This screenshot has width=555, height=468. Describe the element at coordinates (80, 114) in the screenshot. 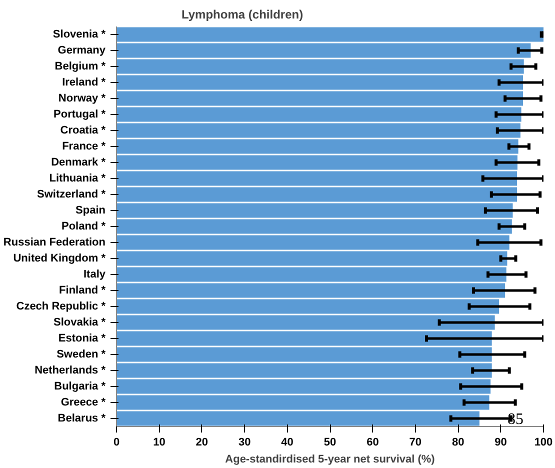

I see `y-tick-label: Portugal *` at that location.